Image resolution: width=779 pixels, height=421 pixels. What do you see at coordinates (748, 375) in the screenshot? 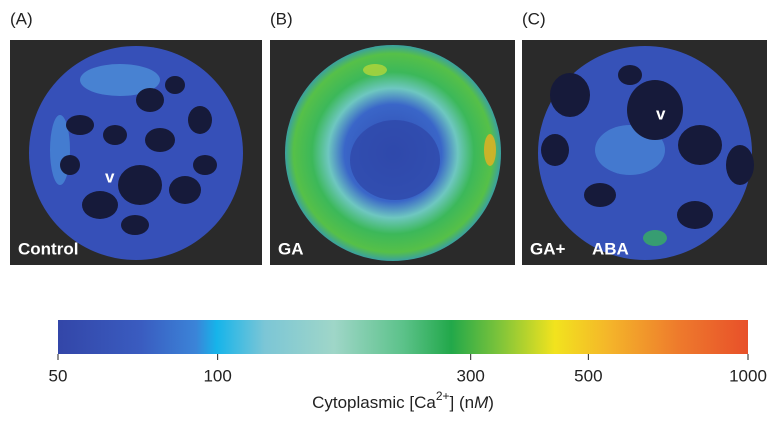
I see `tick-label: 1000` at bounding box center [748, 375].